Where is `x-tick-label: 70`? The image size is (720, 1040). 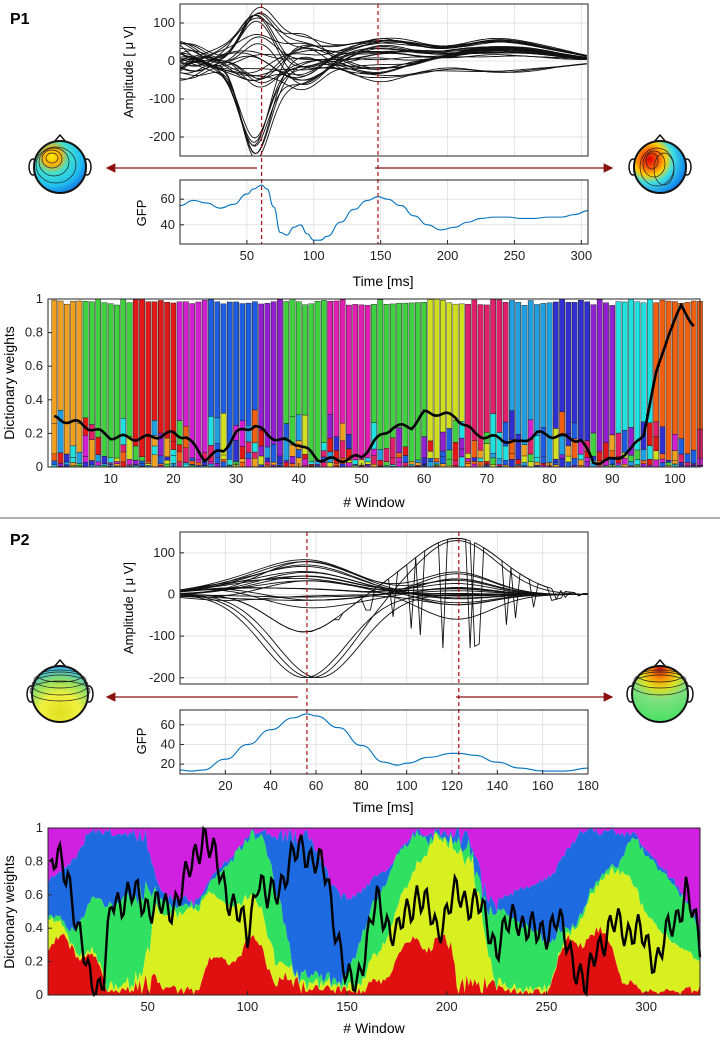 x-tick-label: 70 is located at coordinates (487, 478).